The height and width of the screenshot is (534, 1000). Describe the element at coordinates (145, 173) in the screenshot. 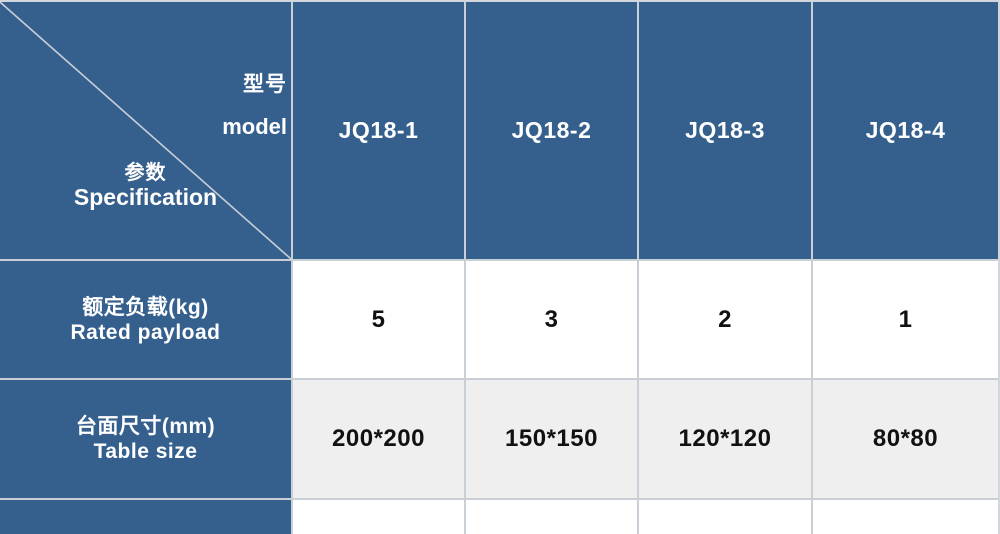

I see `corner-spec-label-cn: 参数` at that location.